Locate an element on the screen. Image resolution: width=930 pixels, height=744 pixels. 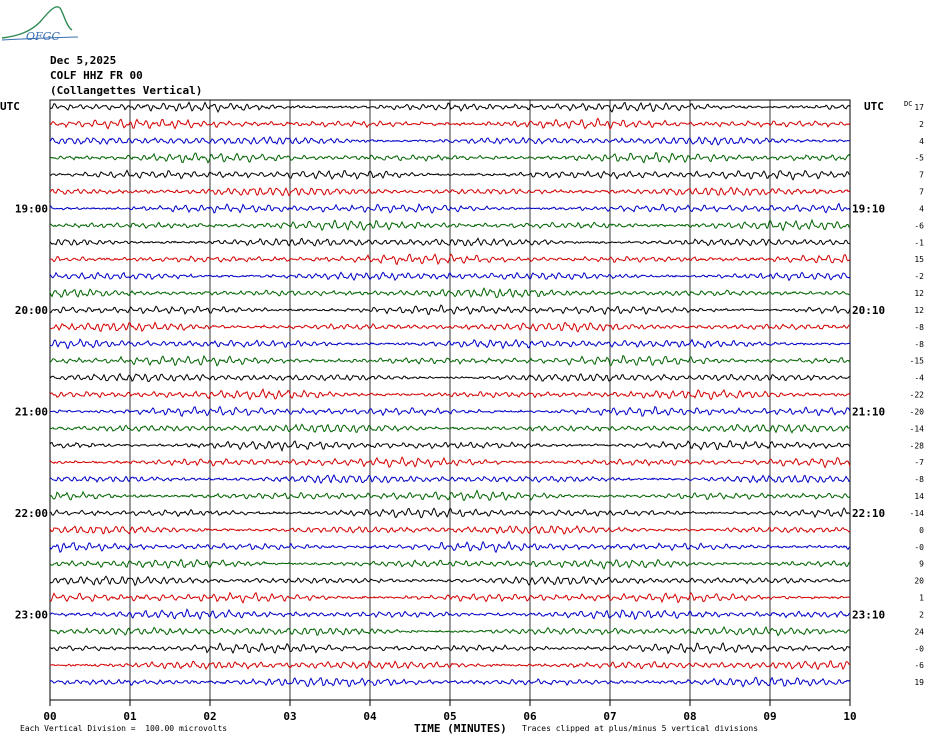
x-tick-label: 04 is located at coordinates (370, 716).